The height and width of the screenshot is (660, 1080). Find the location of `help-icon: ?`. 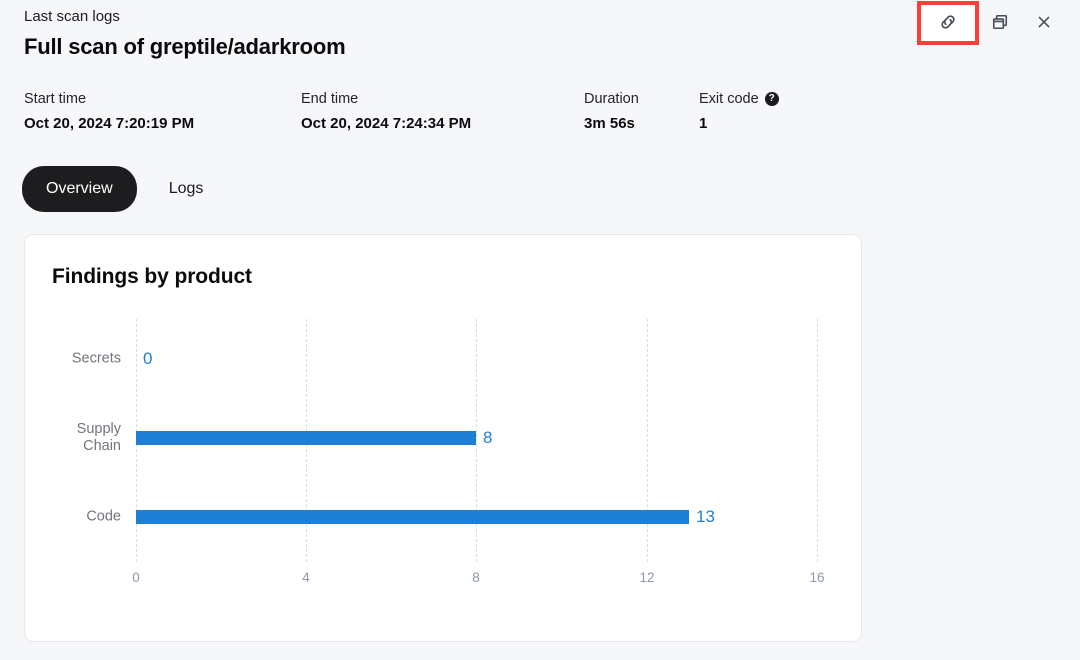

help-icon: ? is located at coordinates (771, 99).